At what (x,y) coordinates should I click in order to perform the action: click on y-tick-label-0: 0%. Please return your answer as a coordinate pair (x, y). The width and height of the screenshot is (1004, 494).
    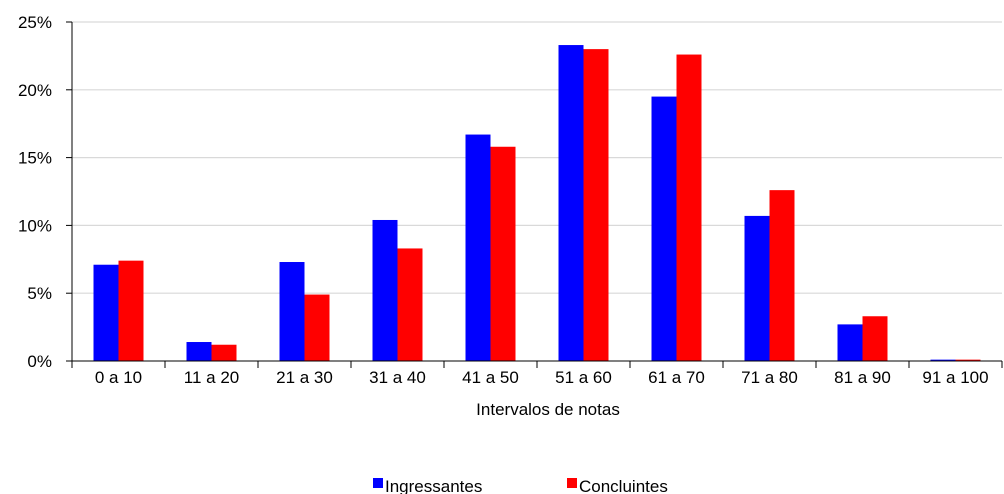
    Looking at the image, I should click on (39, 361).